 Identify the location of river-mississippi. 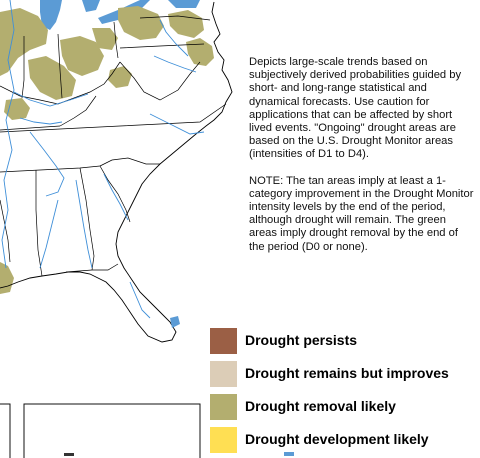
(8, 134).